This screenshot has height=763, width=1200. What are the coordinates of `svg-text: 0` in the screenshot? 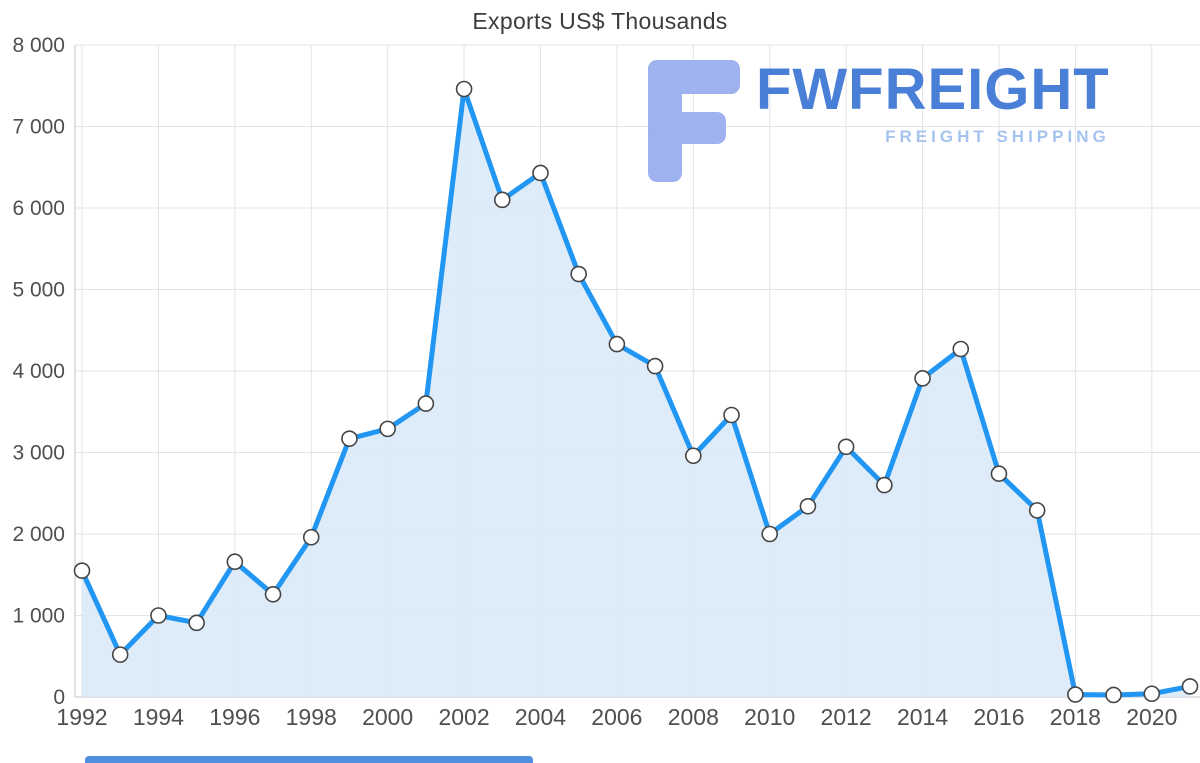 It's located at (59, 697).